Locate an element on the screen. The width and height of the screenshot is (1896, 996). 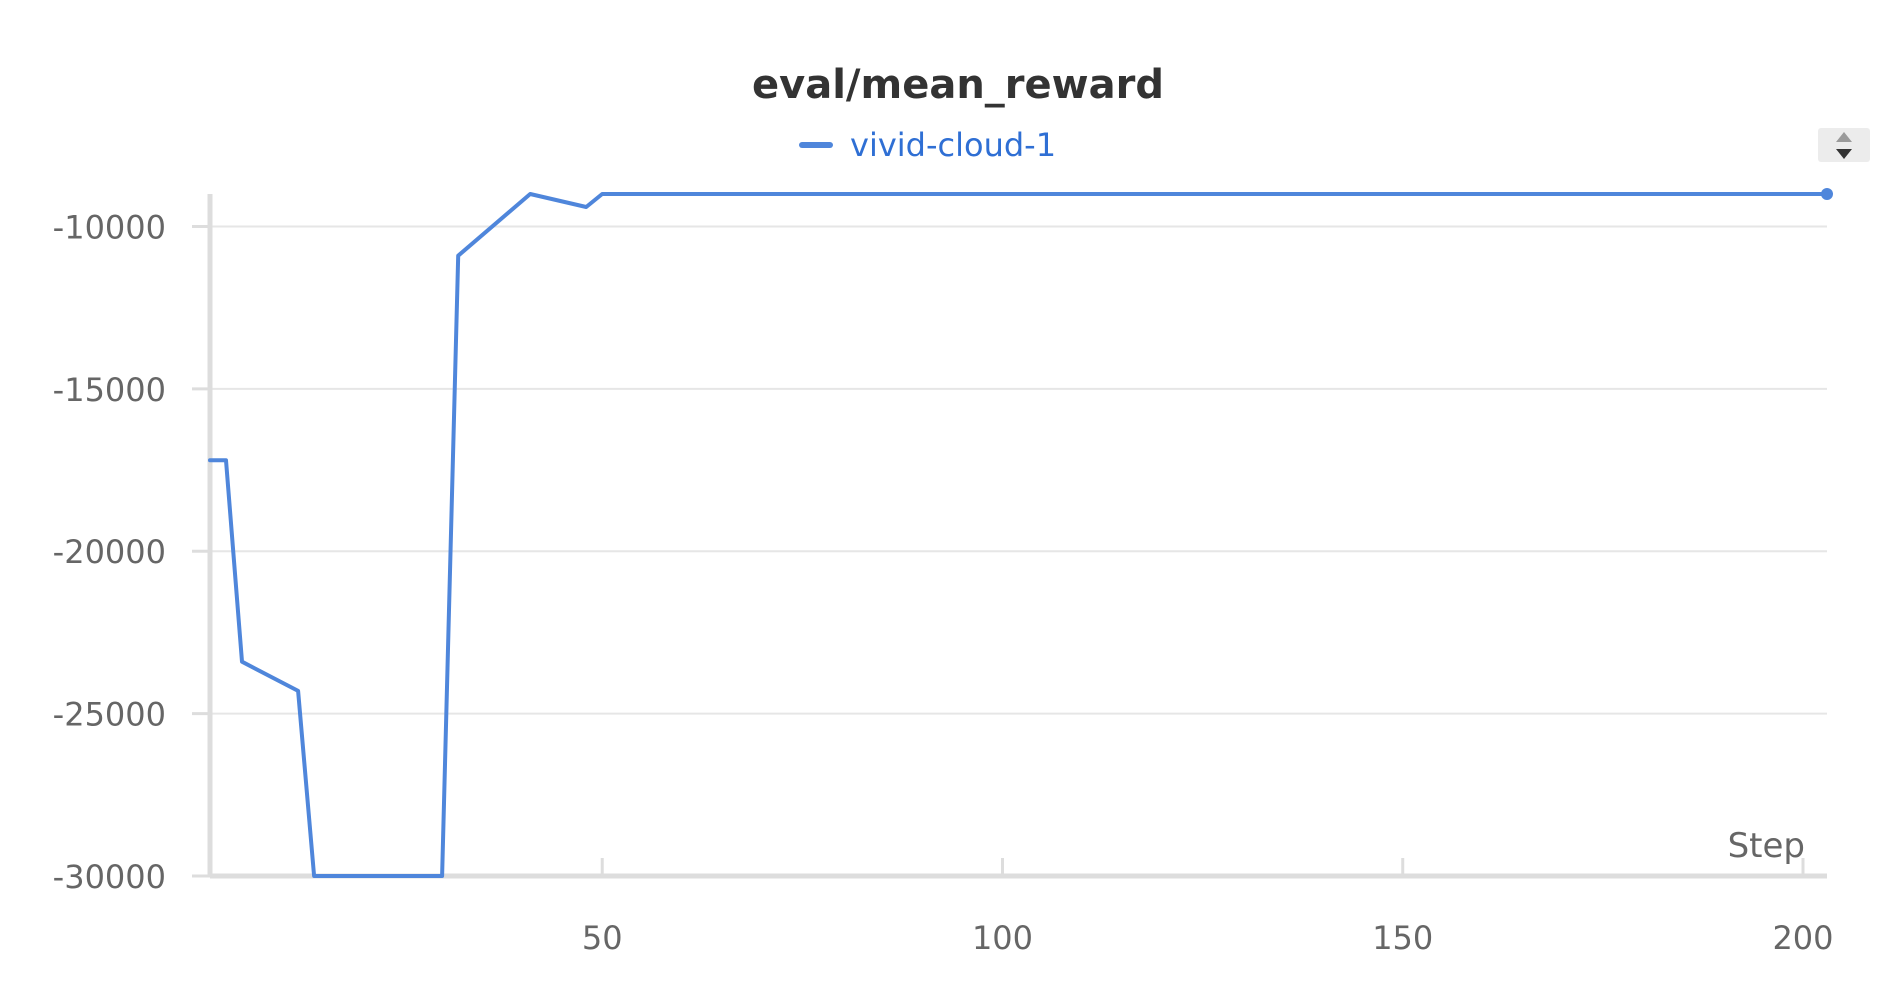
y-tick-label: -15000 is located at coordinates (109, 390).